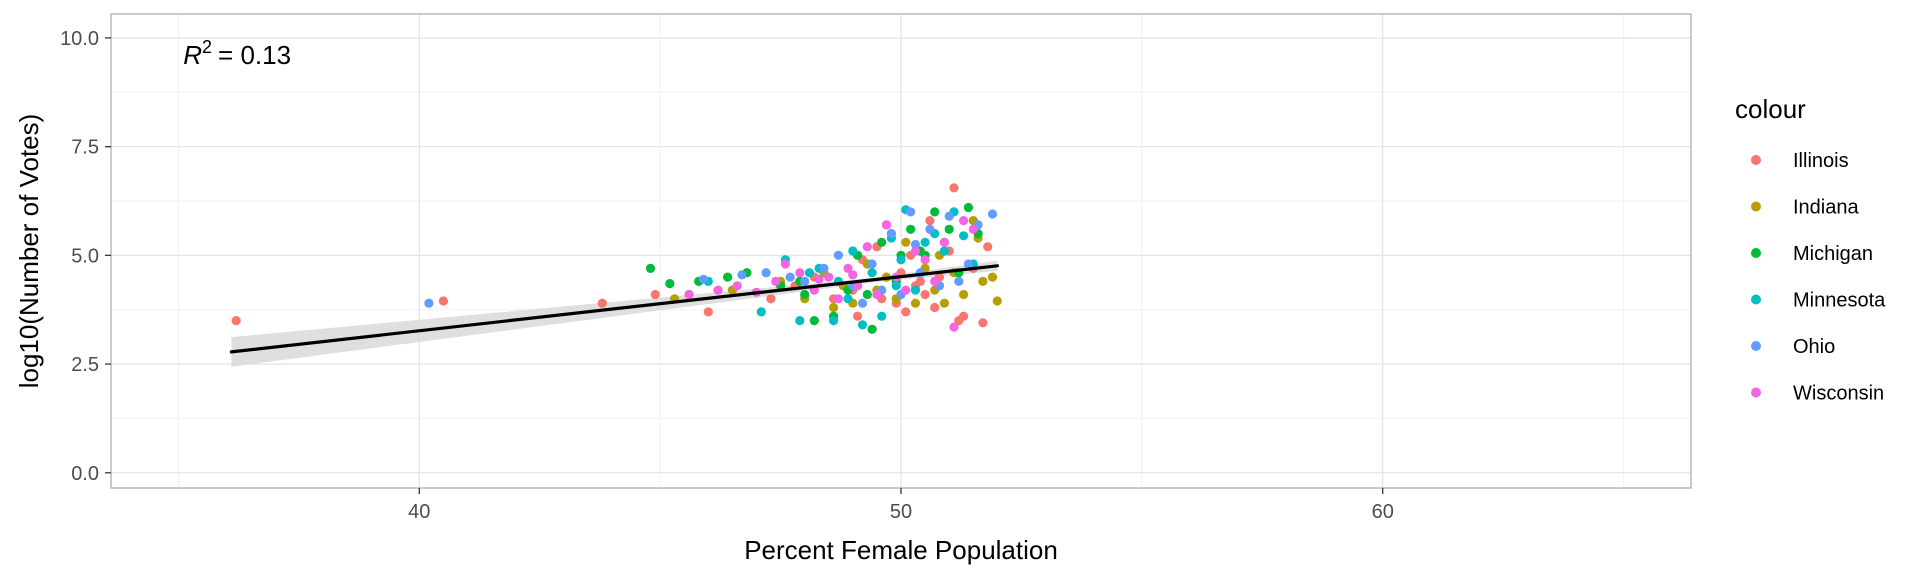  I want to click on legend-label-indiana: Indiana, so click(1826, 208).